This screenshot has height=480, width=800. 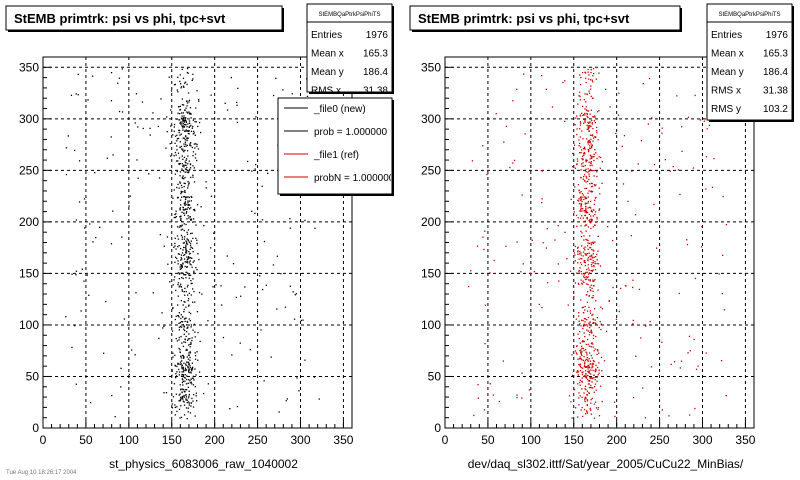 I want to click on stats-label: RMS x, so click(x=326, y=91).